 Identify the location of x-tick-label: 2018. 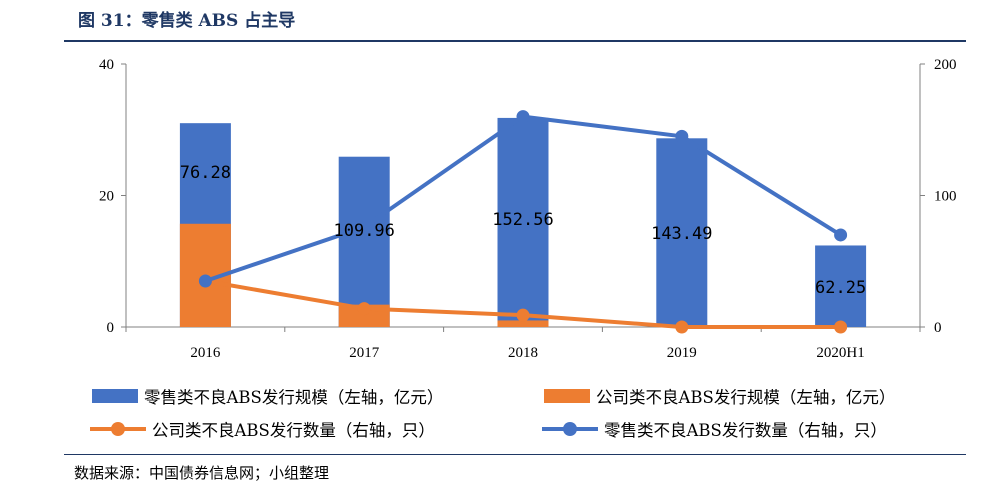
(523, 353).